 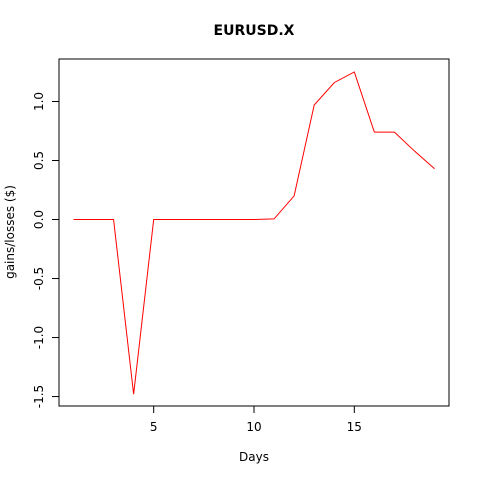 What do you see at coordinates (354, 427) in the screenshot?
I see `x-tick-label: 15` at bounding box center [354, 427].